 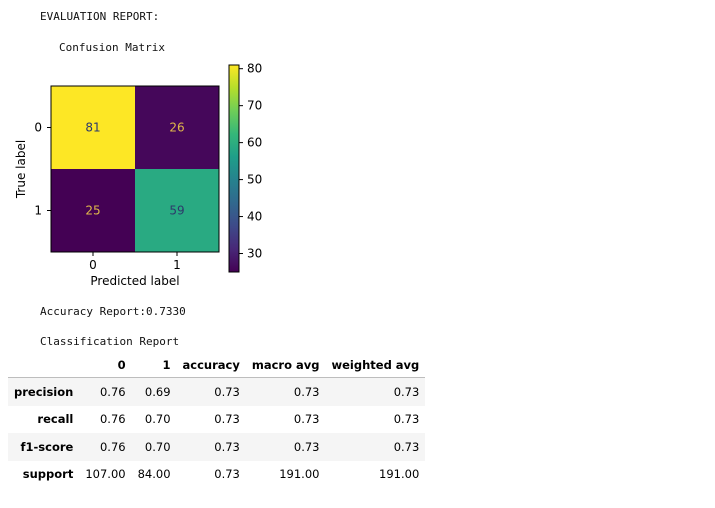 I want to click on row-label: precision, so click(x=44, y=391).